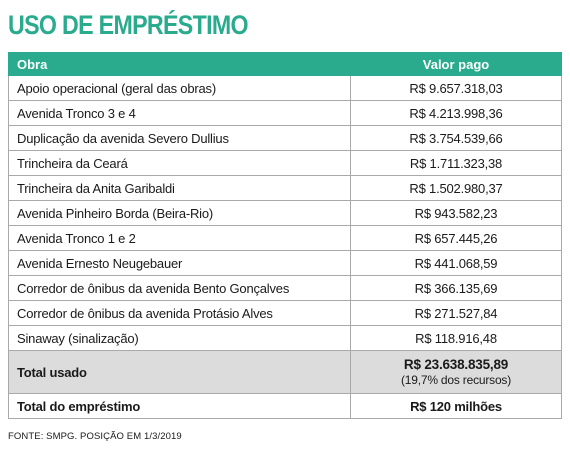  I want to click on obra-cell: Sinaway (sinalização), so click(179, 338).